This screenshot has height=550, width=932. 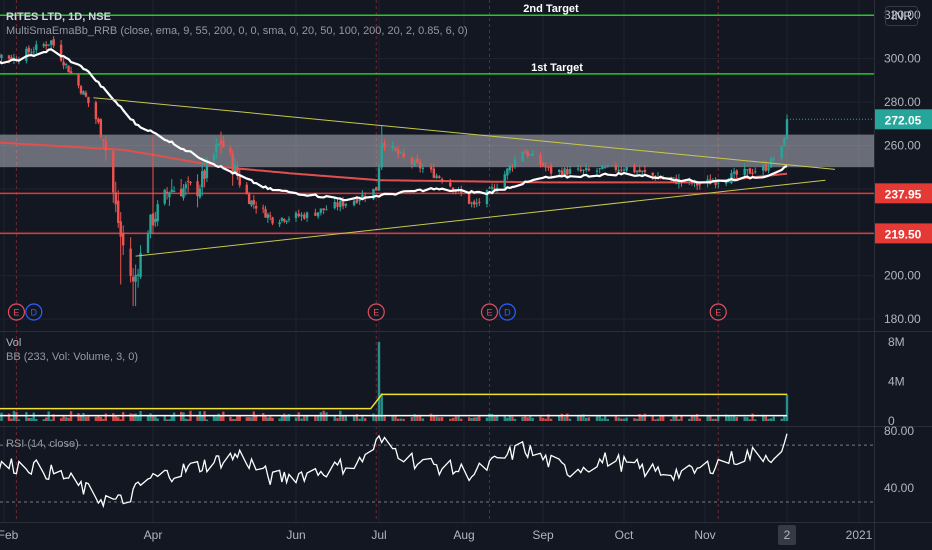 What do you see at coordinates (489, 312) in the screenshot?
I see `earnings-marker` at bounding box center [489, 312].